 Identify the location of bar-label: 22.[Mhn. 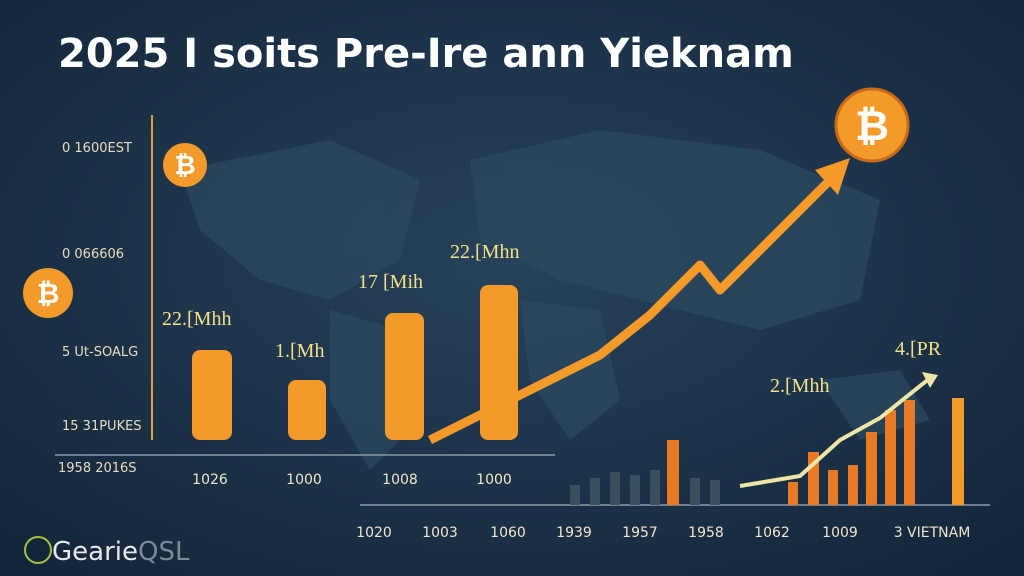
(484, 252).